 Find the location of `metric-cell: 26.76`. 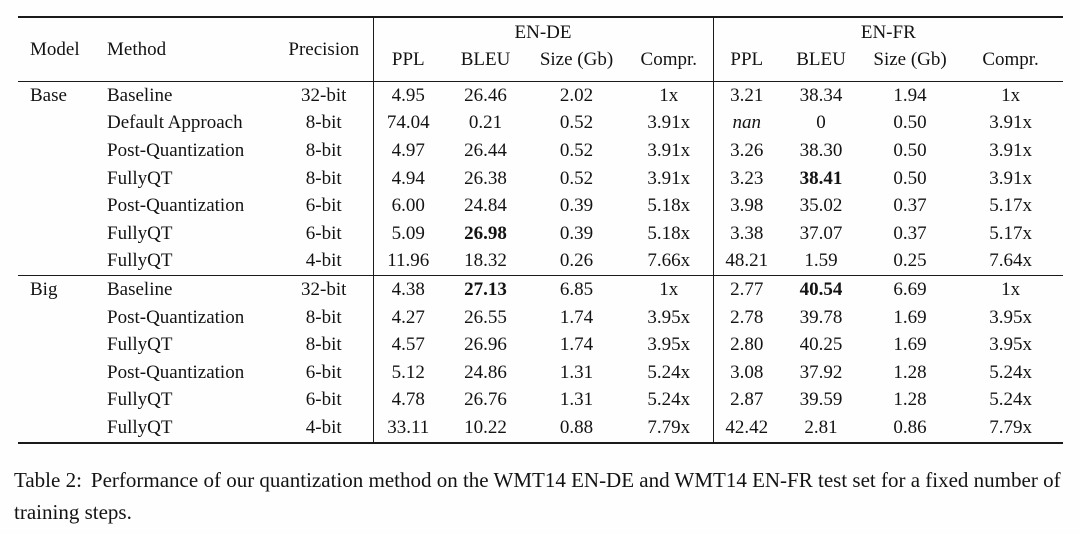

metric-cell: 26.76 is located at coordinates (485, 400).